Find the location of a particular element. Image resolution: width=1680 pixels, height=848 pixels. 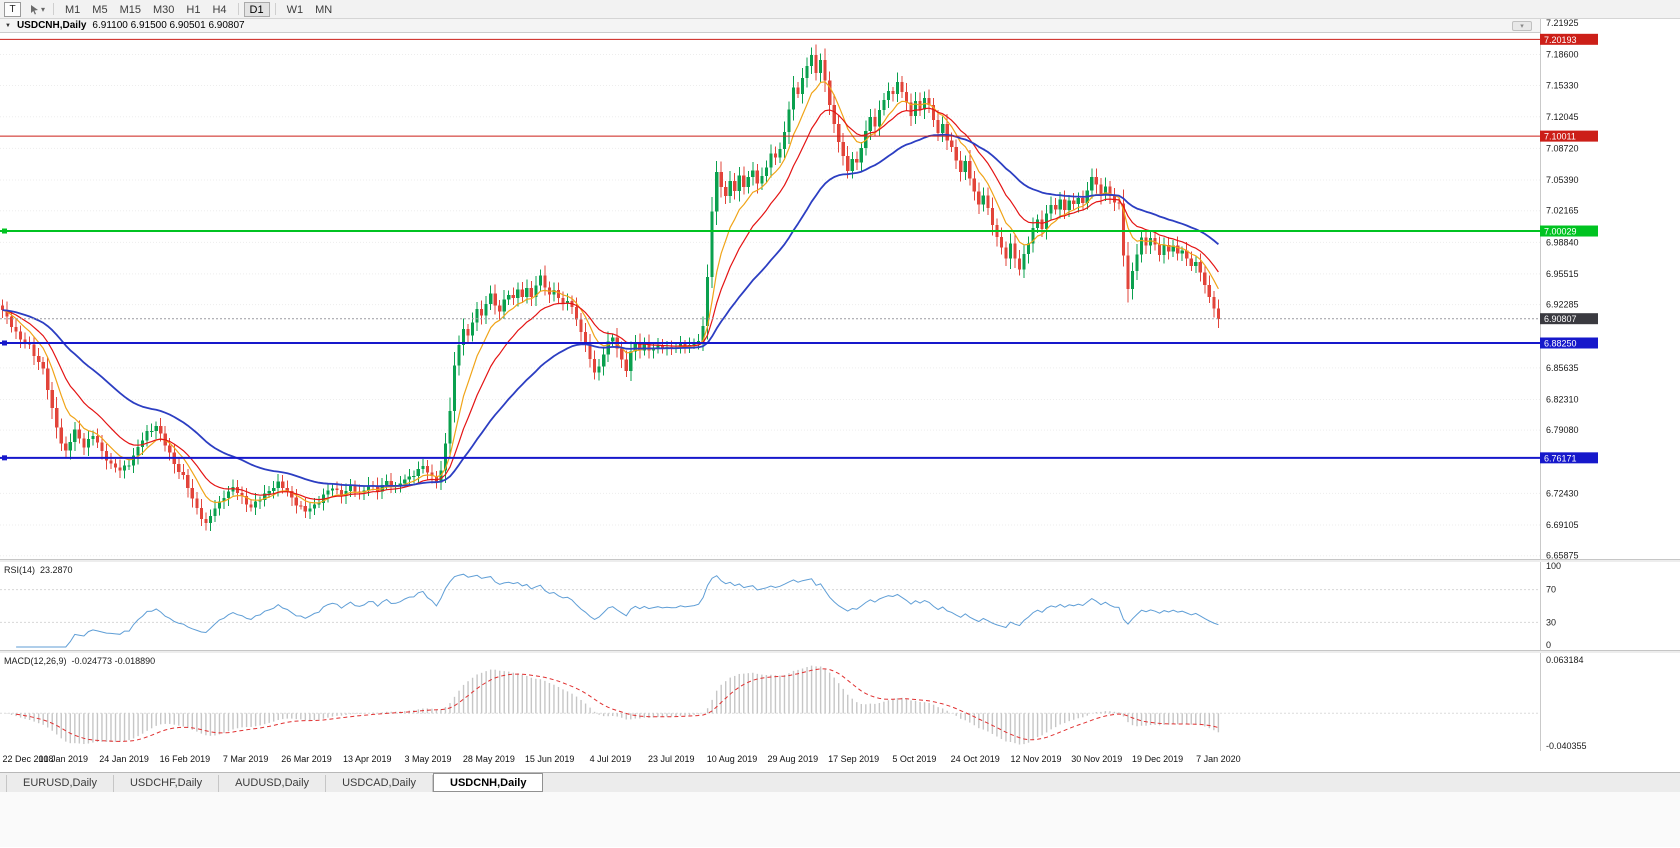

timeframe-button-m5: M5 is located at coordinates (100, 9).